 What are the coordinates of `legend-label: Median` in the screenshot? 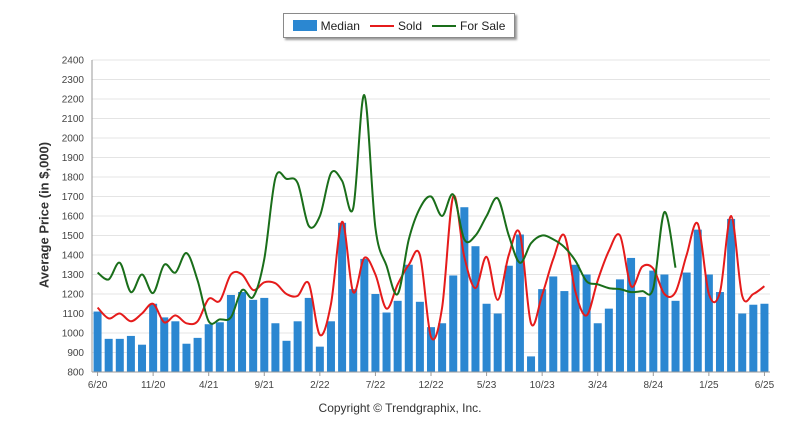 It's located at (340, 25).